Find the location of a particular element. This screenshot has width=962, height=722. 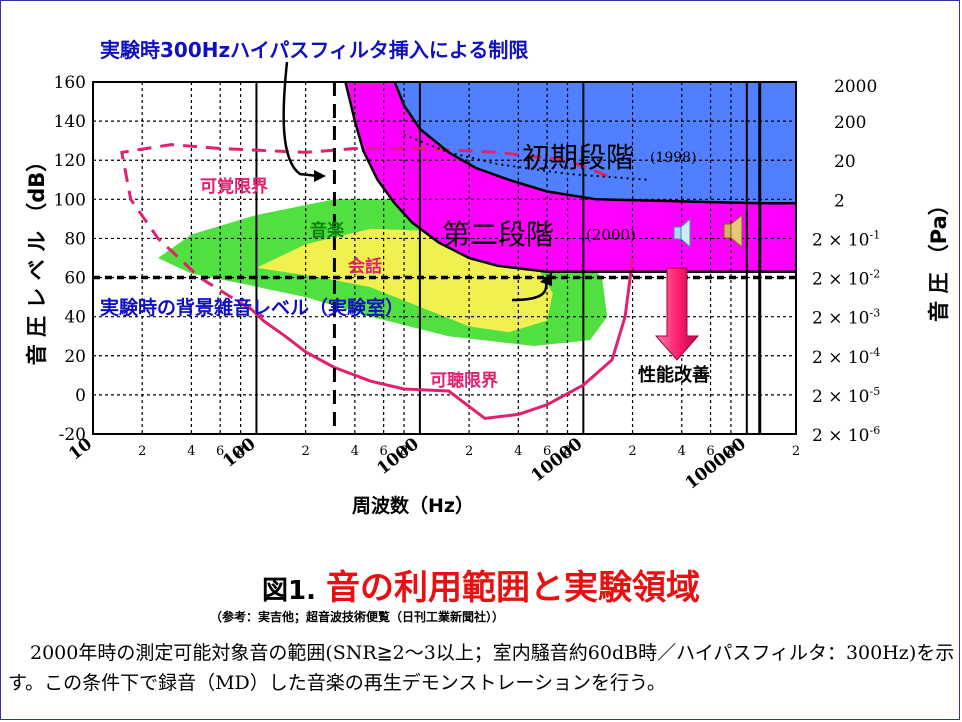

y2-tick-exponent: -1 is located at coordinates (875, 234).